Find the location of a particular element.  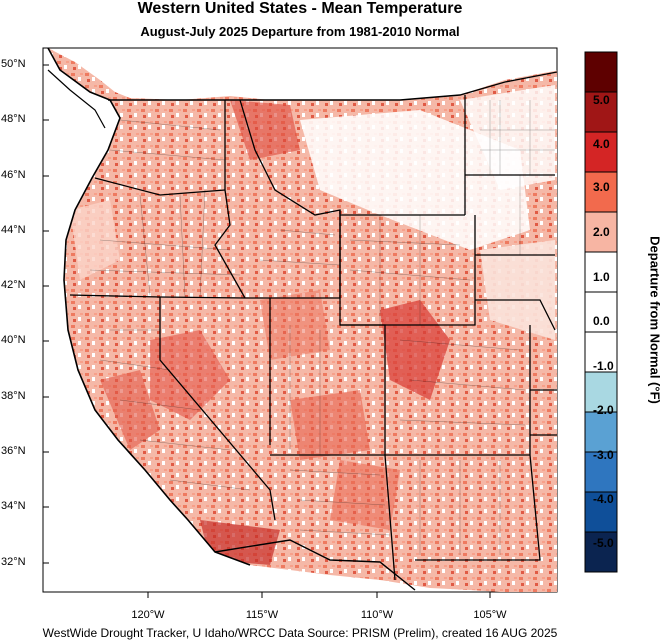

legend-label: -3.0 is located at coordinates (603, 455).